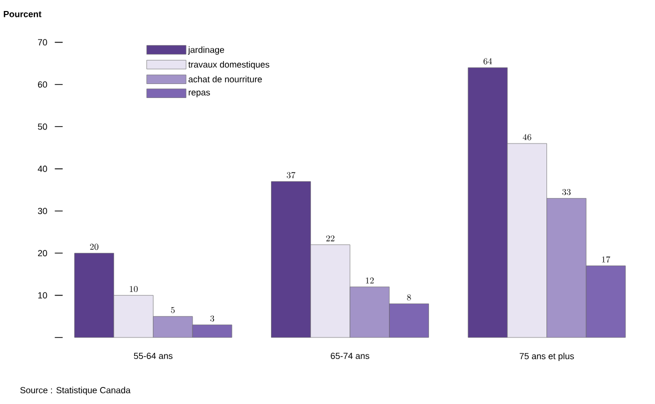 Image resolution: width=655 pixels, height=404 pixels. I want to click on data-label: 10, so click(134, 289).